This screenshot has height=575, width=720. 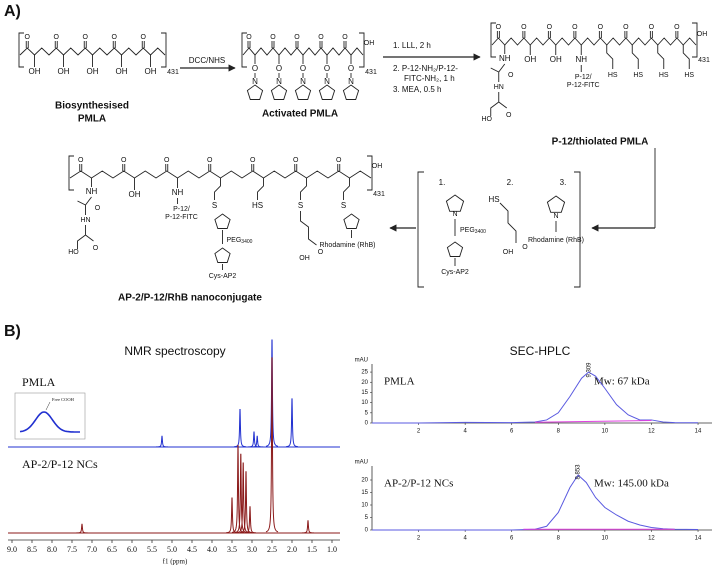 I want to click on series-label: PMLA, so click(x=399, y=382).